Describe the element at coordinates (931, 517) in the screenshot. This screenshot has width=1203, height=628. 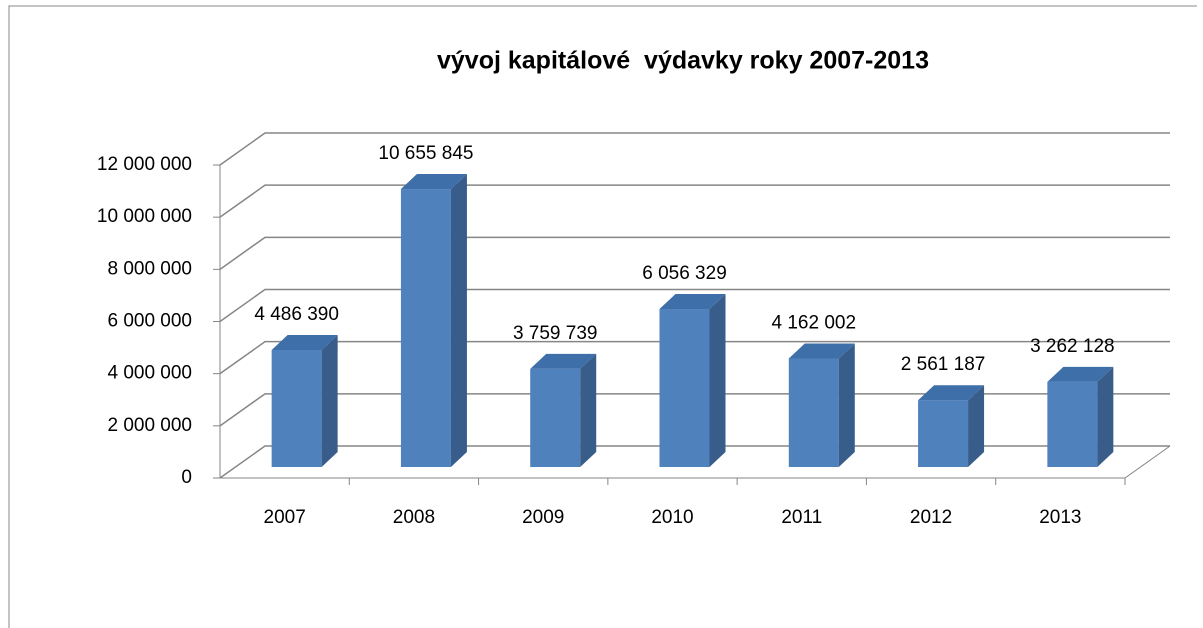
I see `x-tick-label: 2012` at that location.